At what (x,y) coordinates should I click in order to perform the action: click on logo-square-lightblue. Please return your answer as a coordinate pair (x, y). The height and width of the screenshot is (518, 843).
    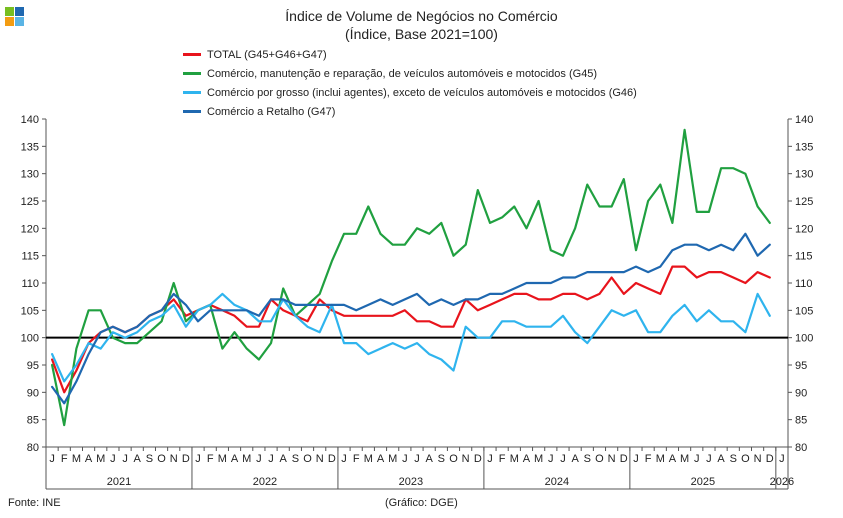
    Looking at the image, I should click on (19, 21).